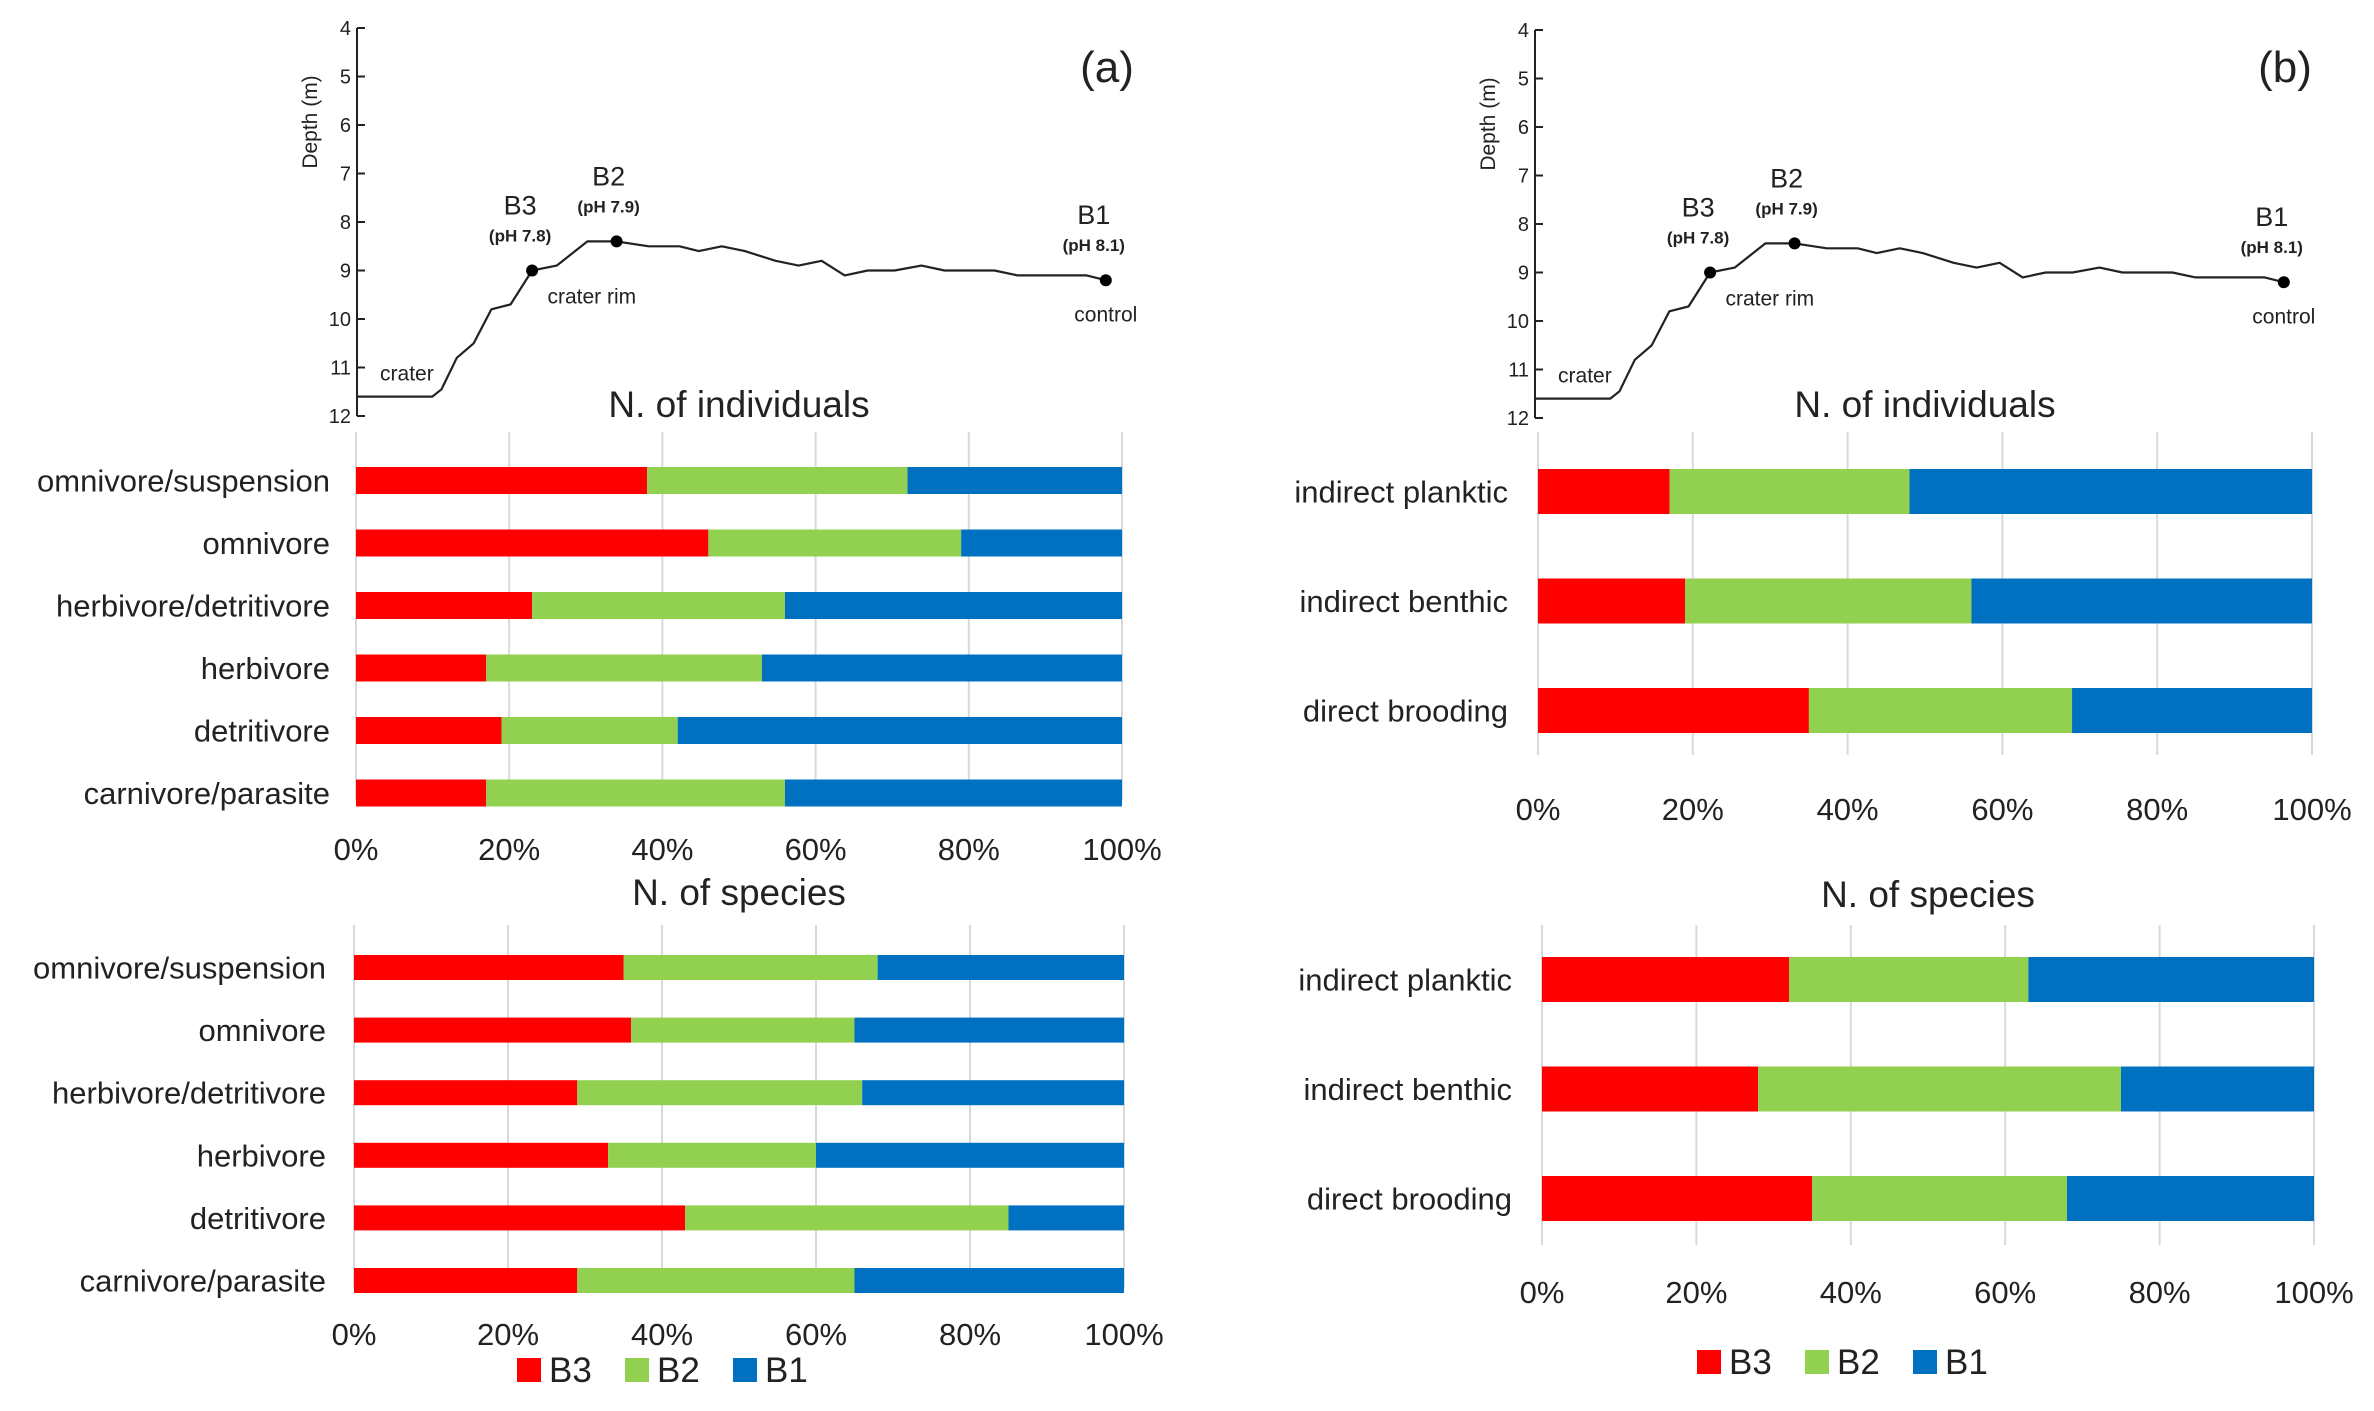 The width and height of the screenshot is (2374, 1411). What do you see at coordinates (570, 1370) in the screenshot?
I see `legend-label-b3: B3` at bounding box center [570, 1370].